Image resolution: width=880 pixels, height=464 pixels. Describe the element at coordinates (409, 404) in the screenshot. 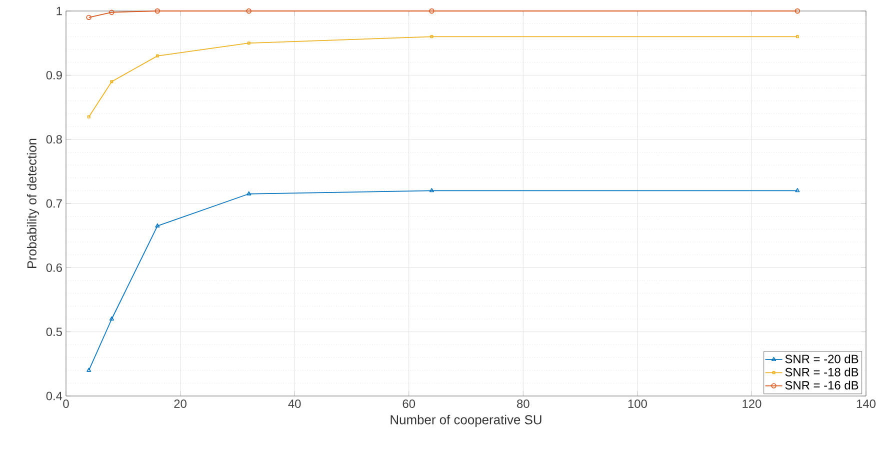

I see `x-tick-label: 60` at that location.